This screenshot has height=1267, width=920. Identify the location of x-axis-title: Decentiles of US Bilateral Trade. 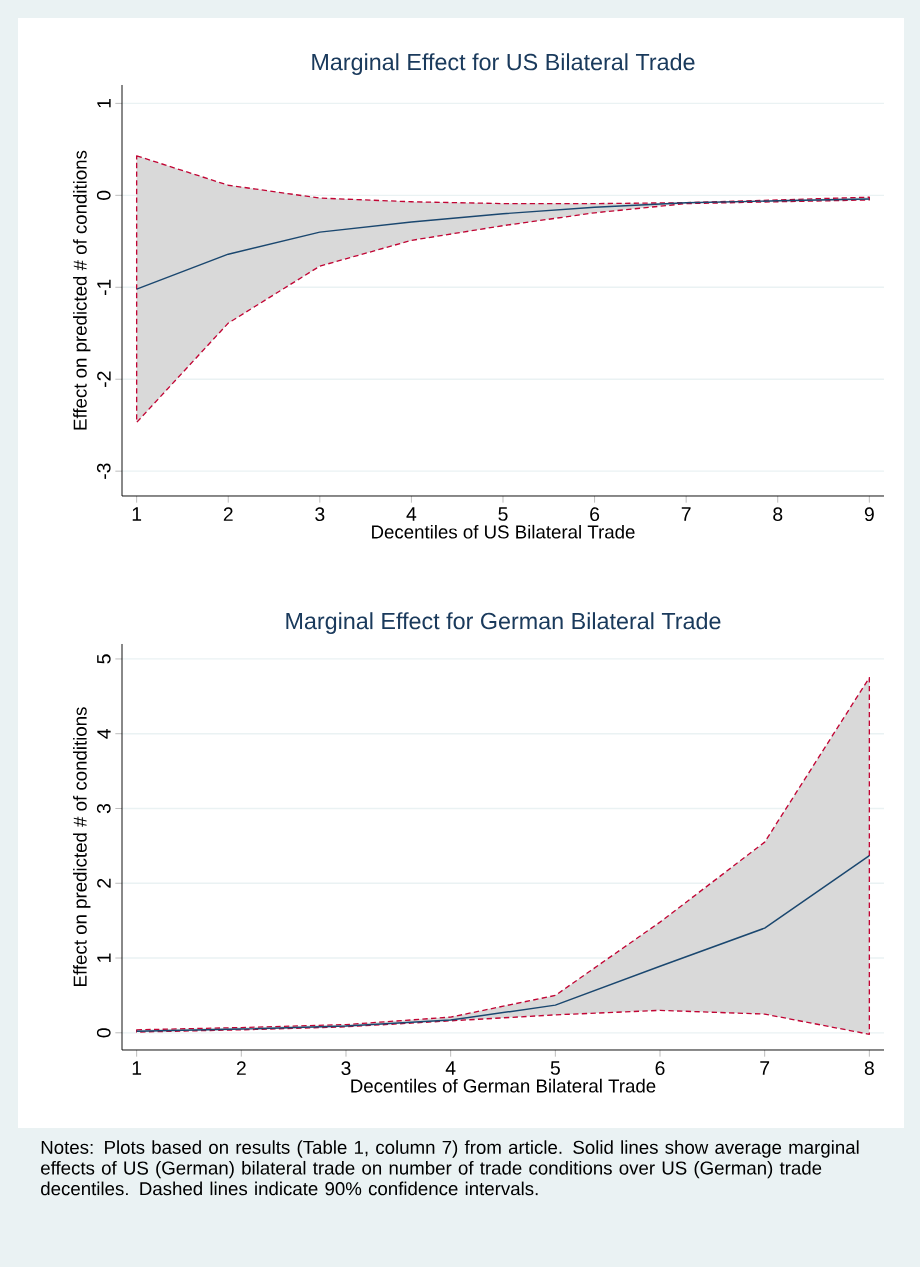
(503, 531).